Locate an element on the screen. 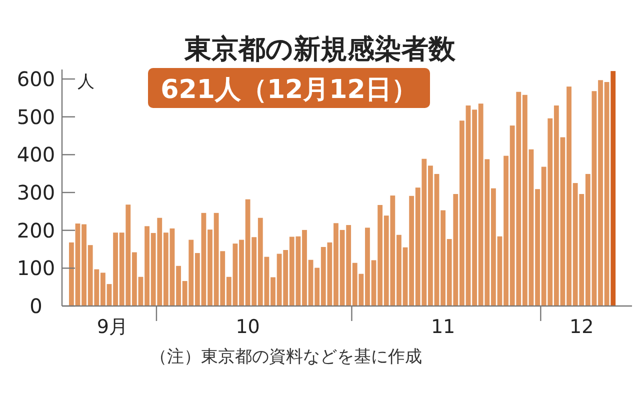  chart-title: 東京都の新規感染者数 is located at coordinates (320, 49).